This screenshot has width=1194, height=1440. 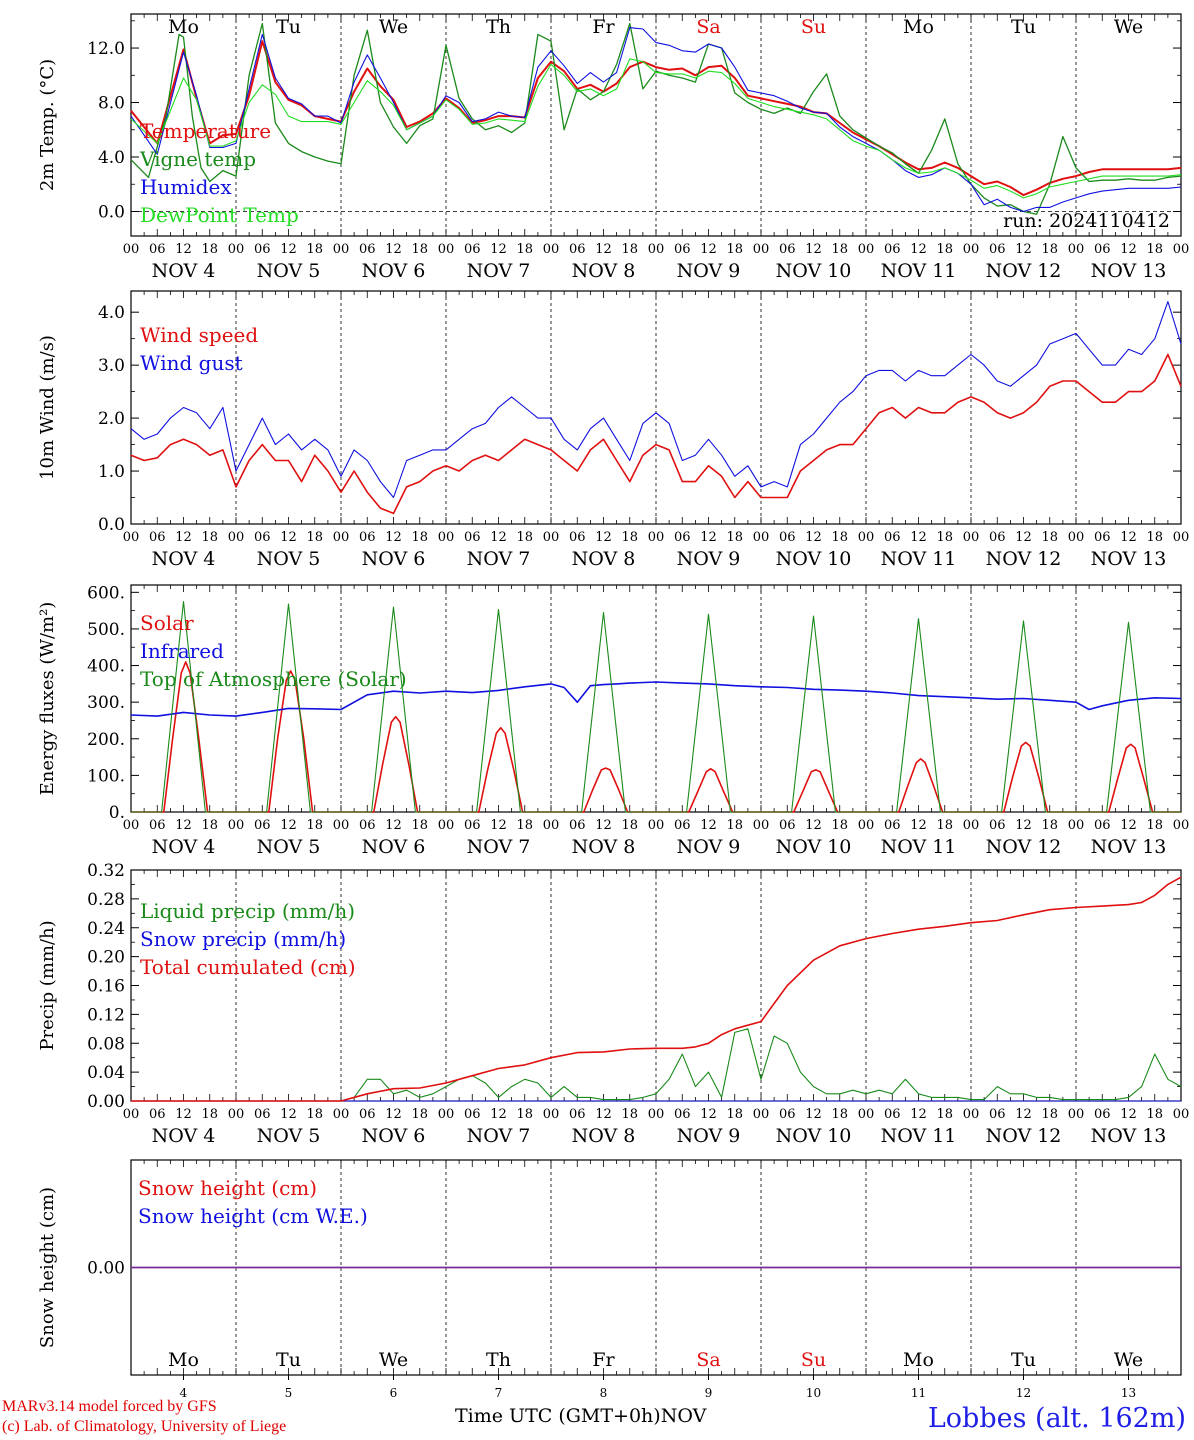 I want to click on x-axis-label-text: Time UTC (GMT+0h), so click(x=558, y=1416).